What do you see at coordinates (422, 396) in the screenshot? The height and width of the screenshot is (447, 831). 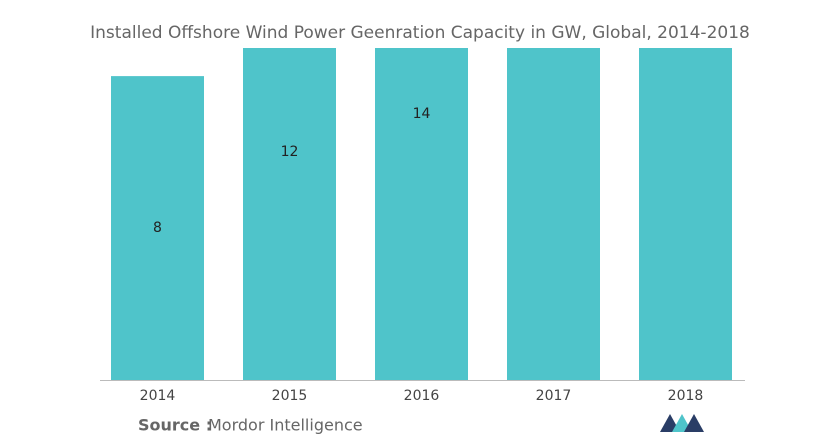 I see `x-tick-label: 2016` at bounding box center [422, 396].